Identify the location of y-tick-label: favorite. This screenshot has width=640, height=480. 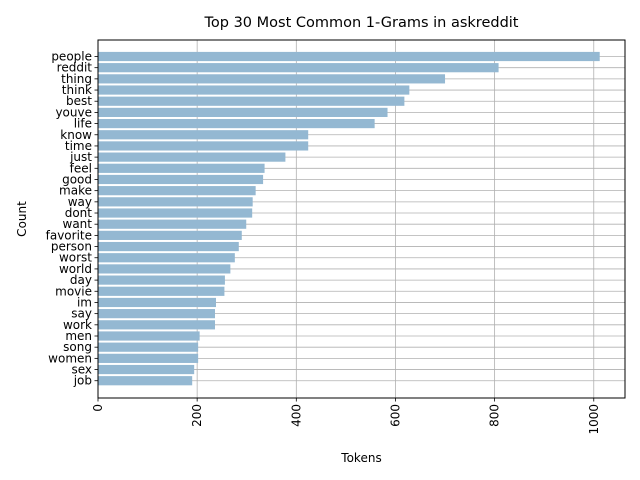
(69, 235).